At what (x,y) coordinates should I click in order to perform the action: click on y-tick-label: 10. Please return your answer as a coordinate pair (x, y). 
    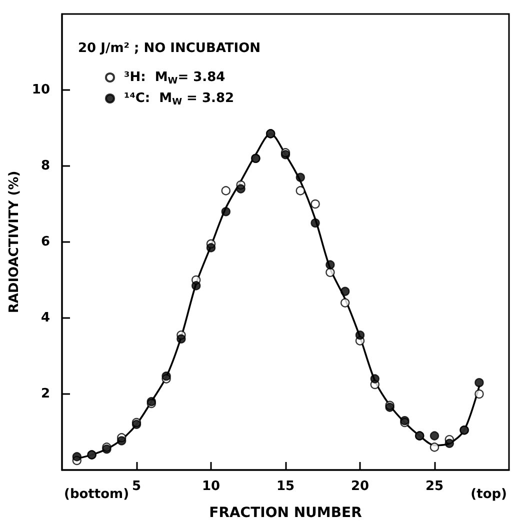
    Looking at the image, I should click on (41, 90).